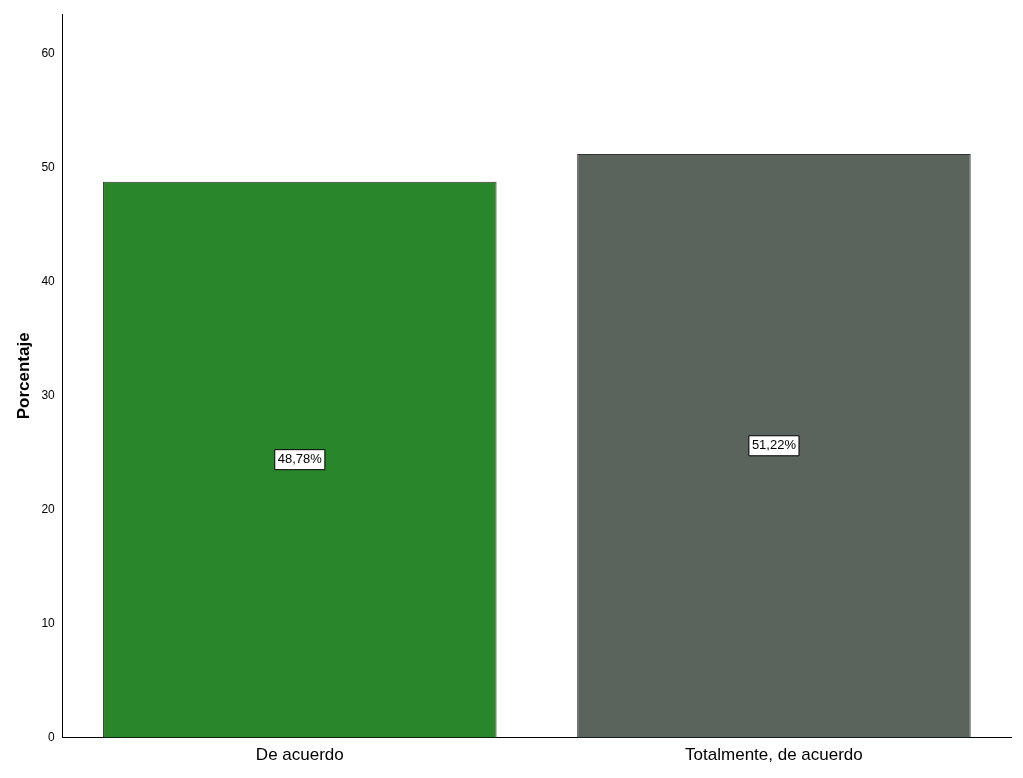  What do you see at coordinates (48, 281) in the screenshot?
I see `y-tick-label: 40` at bounding box center [48, 281].